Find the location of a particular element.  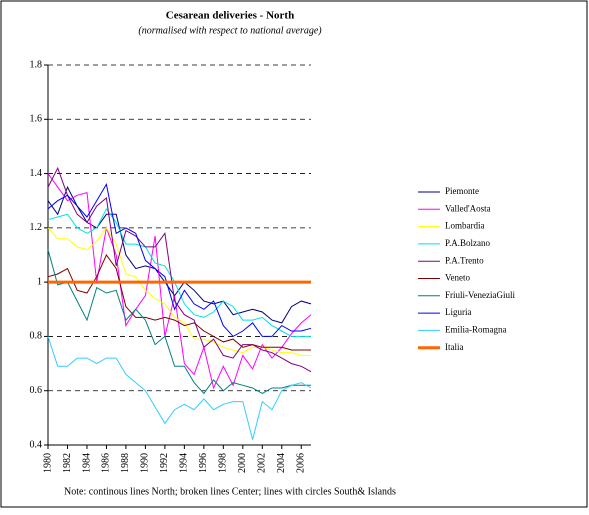

legend-label: Lombardia is located at coordinates (465, 226).